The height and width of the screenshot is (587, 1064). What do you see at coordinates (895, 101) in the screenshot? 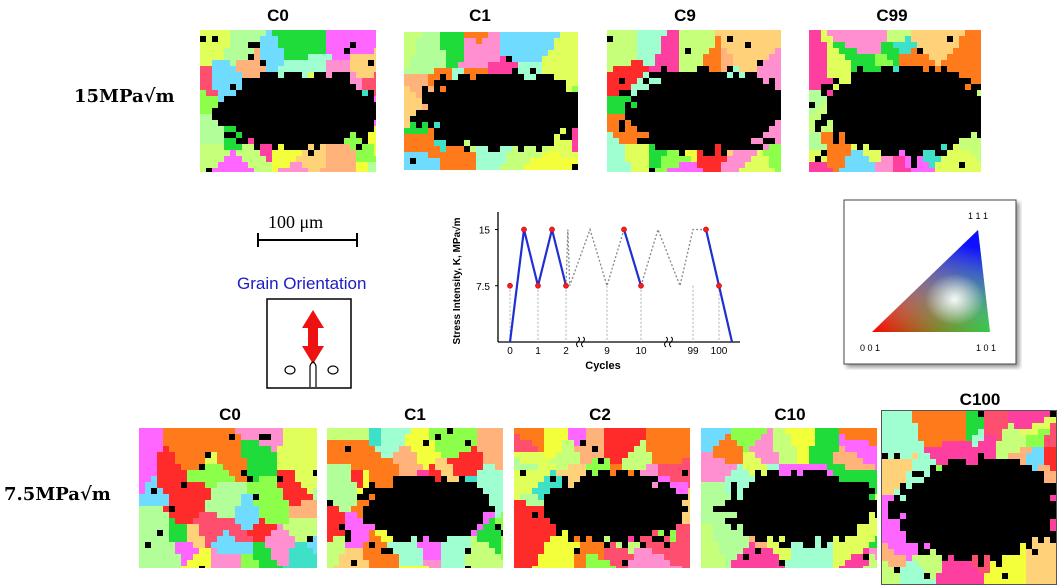
I see `grain-map-top-c99` at bounding box center [895, 101].